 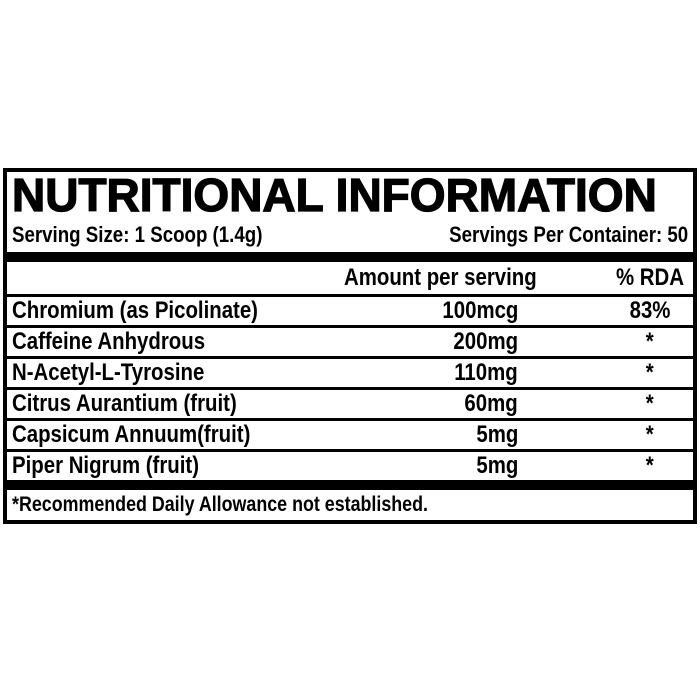 I want to click on thick-divider-top, so click(x=350, y=257).